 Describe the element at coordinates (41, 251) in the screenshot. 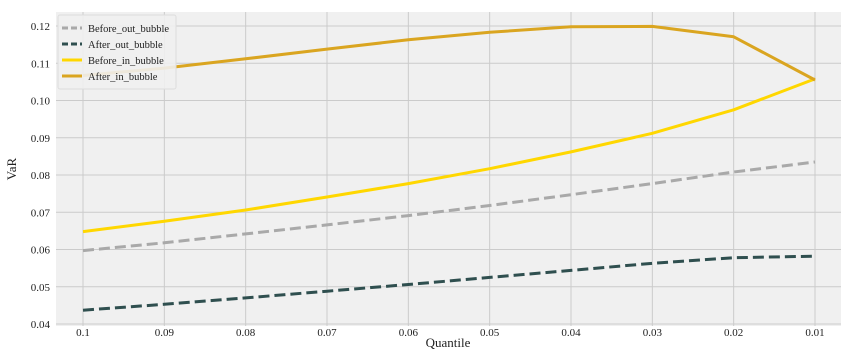

I see `y-tick-label: 0.06` at that location.